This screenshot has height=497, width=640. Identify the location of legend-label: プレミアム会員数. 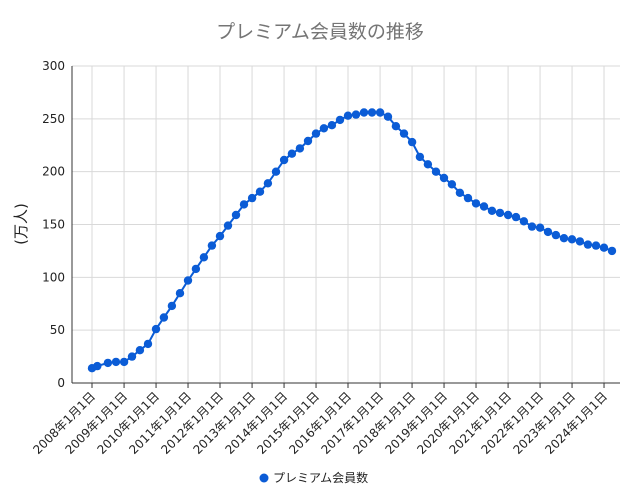
(320, 477).